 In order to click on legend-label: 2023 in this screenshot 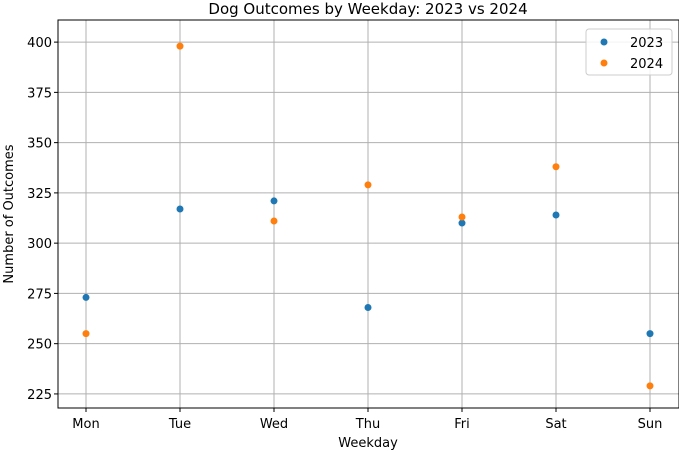, I will do `click(646, 43)`.